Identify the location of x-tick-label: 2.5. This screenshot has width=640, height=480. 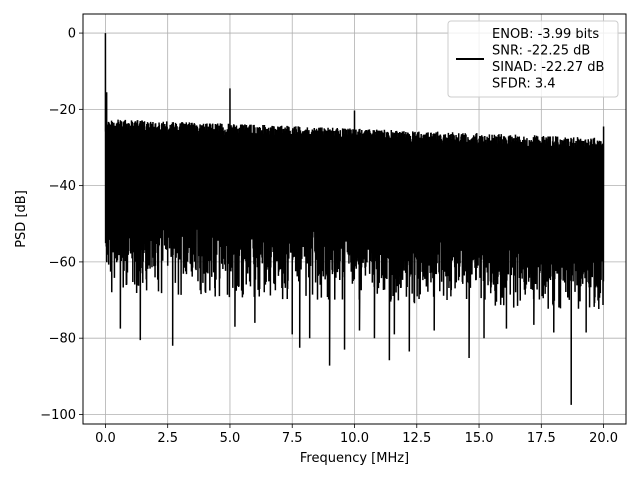
(167, 438).